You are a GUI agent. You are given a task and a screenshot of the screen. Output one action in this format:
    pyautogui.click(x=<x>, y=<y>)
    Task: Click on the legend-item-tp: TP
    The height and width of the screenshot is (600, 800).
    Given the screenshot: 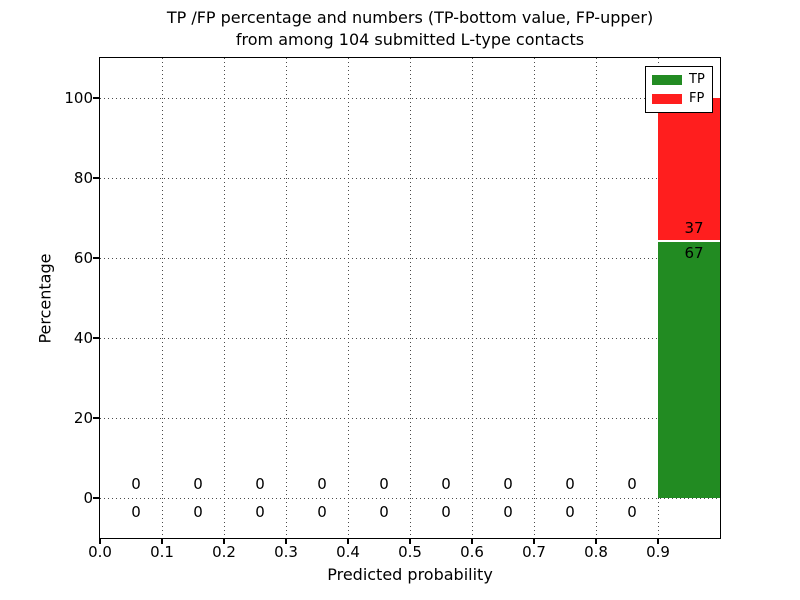 What is the action you would take?
    pyautogui.click(x=679, y=80)
    